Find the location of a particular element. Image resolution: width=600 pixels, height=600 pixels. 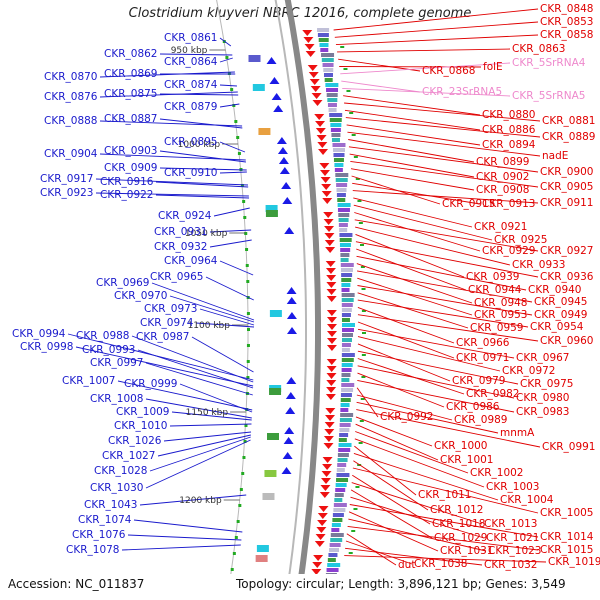

gene-label-right: CKR_0921 is located at coordinates (500, 227).